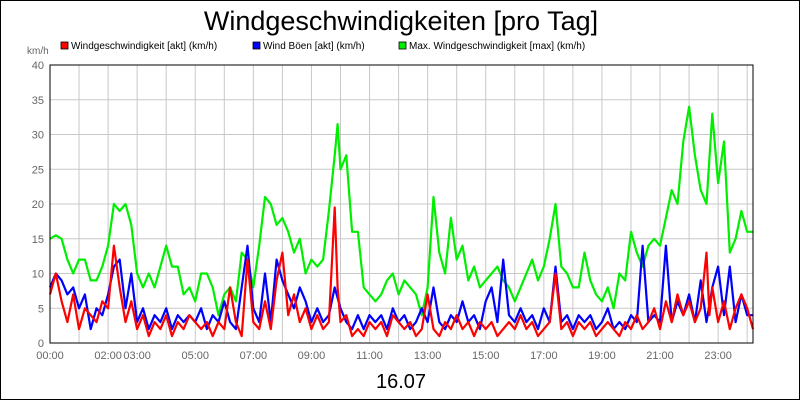  What do you see at coordinates (401, 21) in the screenshot?
I see `chart-title: Windgeschwindigkeiten [pro Tag]` at bounding box center [401, 21].